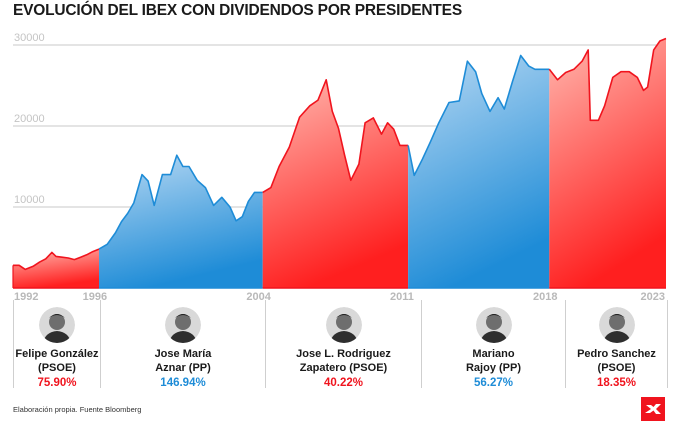 The image size is (674, 434). I want to click on portrait-jose-maria-aznar-icon, so click(183, 325).